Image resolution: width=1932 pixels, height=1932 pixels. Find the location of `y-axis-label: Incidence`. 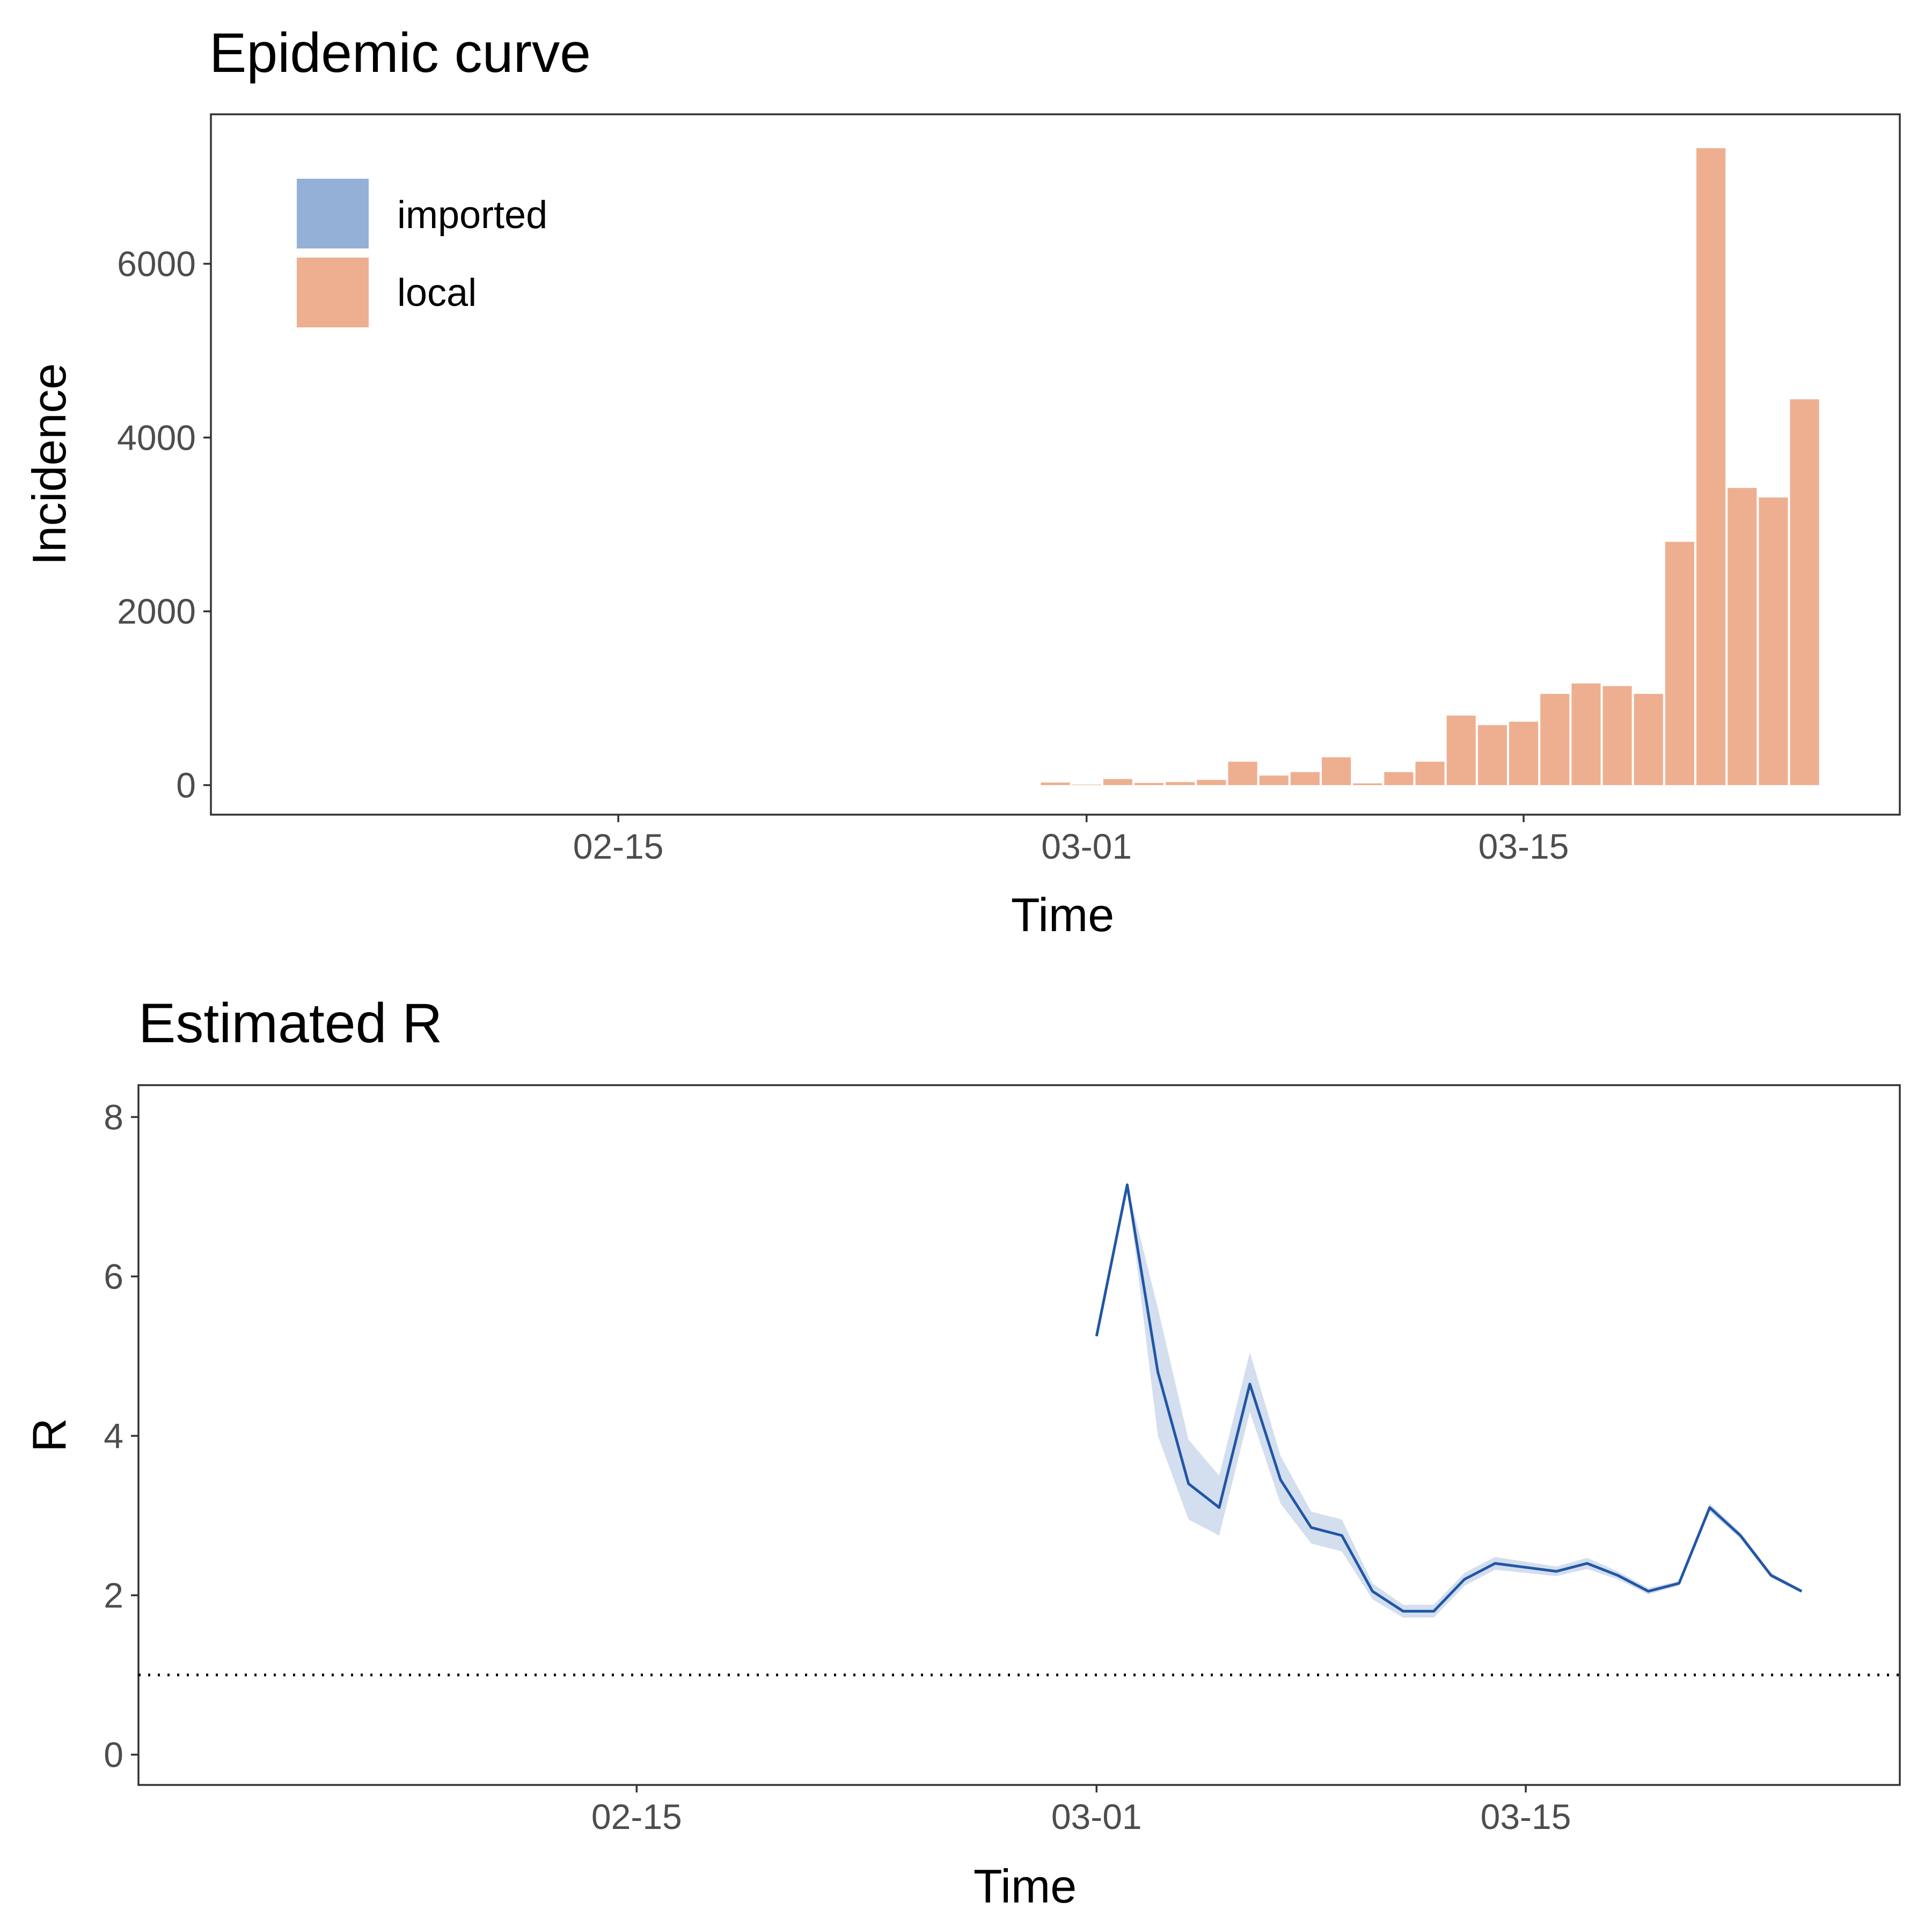

y-axis-label: Incidence is located at coordinates (49, 464).